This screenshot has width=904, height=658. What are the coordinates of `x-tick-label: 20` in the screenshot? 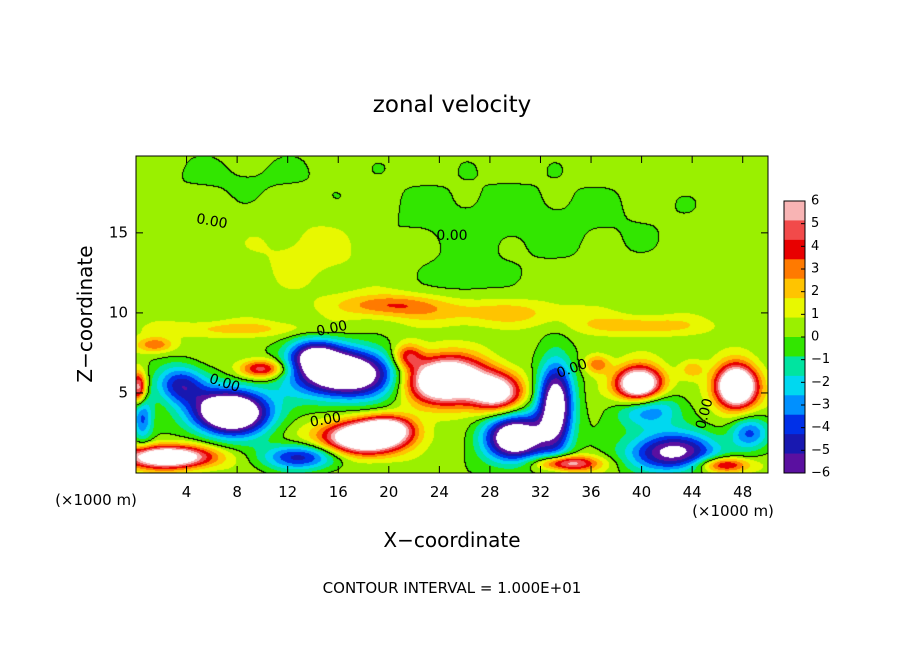 It's located at (388, 492).